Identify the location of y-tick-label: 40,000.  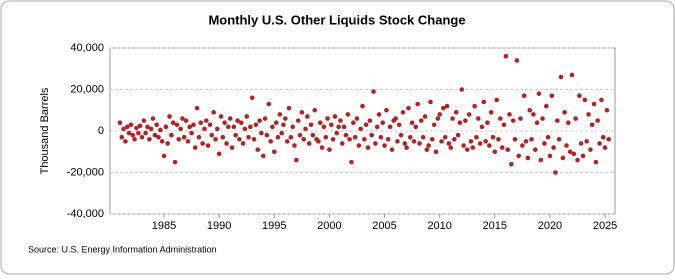
(87, 48).